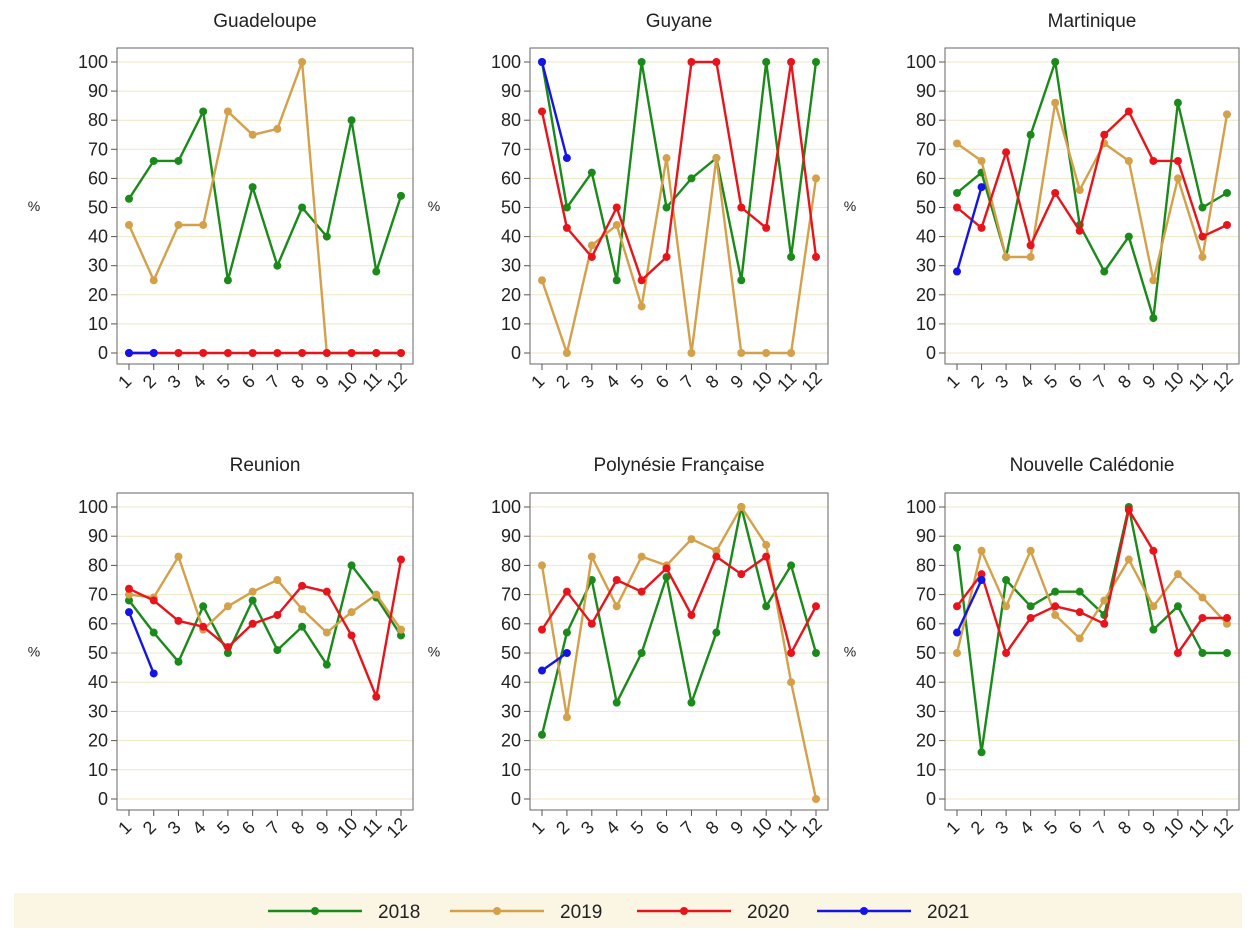  What do you see at coordinates (850, 652) in the screenshot?
I see `y-axis-label: %` at bounding box center [850, 652].